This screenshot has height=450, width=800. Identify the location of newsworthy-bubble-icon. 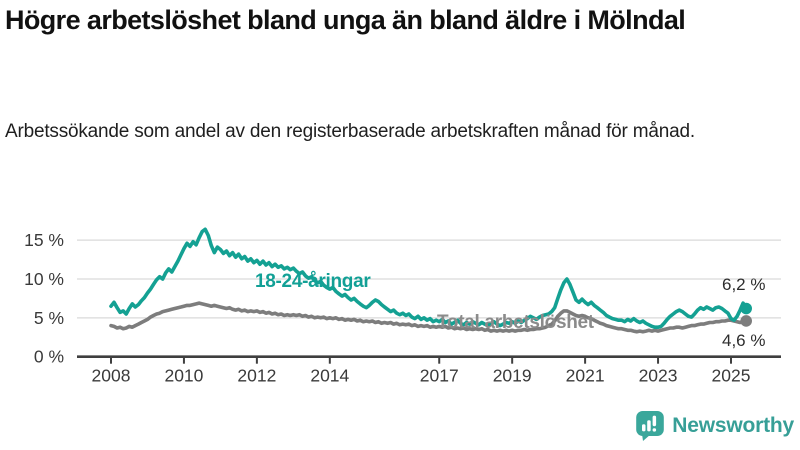
(650, 426).